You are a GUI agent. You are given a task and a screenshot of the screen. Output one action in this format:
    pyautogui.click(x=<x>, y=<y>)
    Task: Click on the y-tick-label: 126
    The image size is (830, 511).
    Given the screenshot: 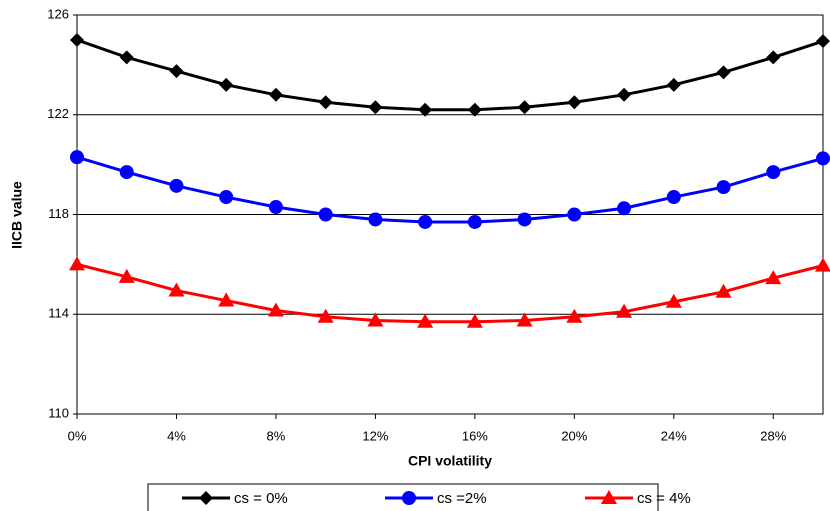 What is the action you would take?
    pyautogui.click(x=58, y=13)
    